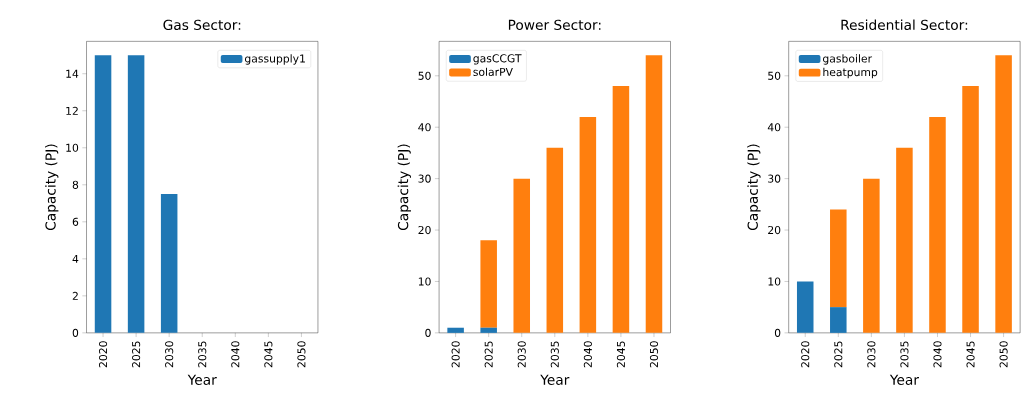 This screenshot has width=1029, height=419. Describe the element at coordinates (554, 25) in the screenshot. I see `chart-title: Power Sector:` at that location.